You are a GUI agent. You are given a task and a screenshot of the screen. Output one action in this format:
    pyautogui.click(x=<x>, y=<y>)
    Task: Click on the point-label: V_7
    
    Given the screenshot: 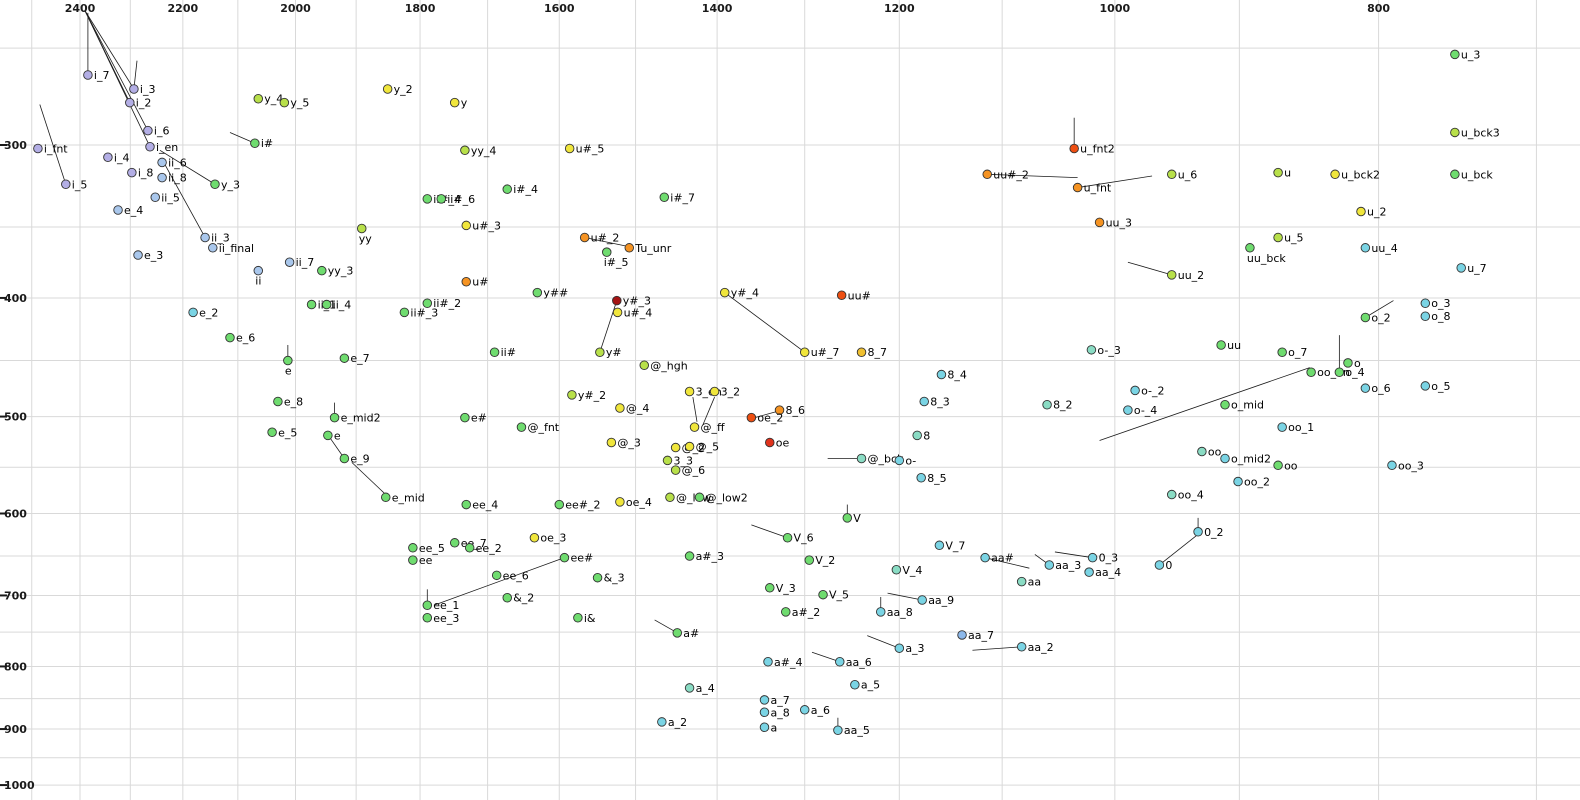 What is the action you would take?
    pyautogui.click(x=955, y=545)
    